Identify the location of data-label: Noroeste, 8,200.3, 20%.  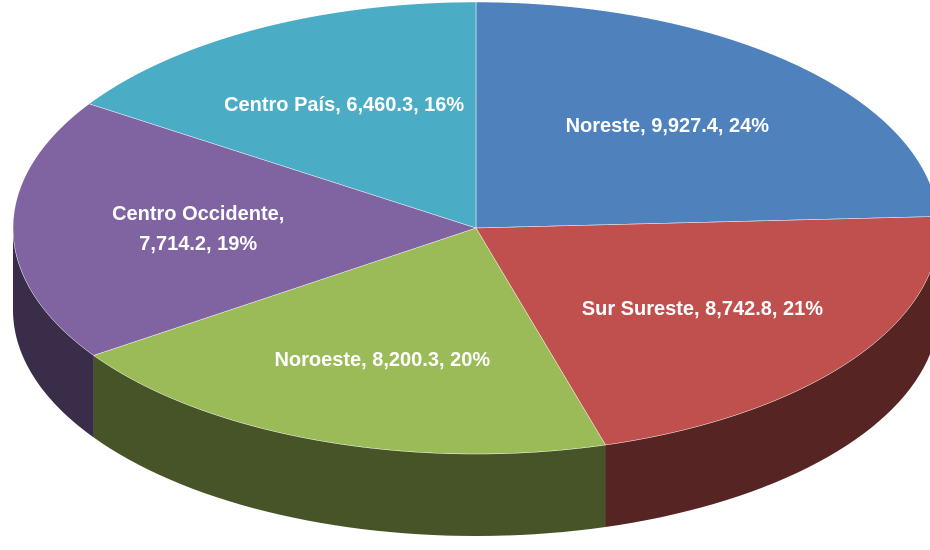
(382, 359).